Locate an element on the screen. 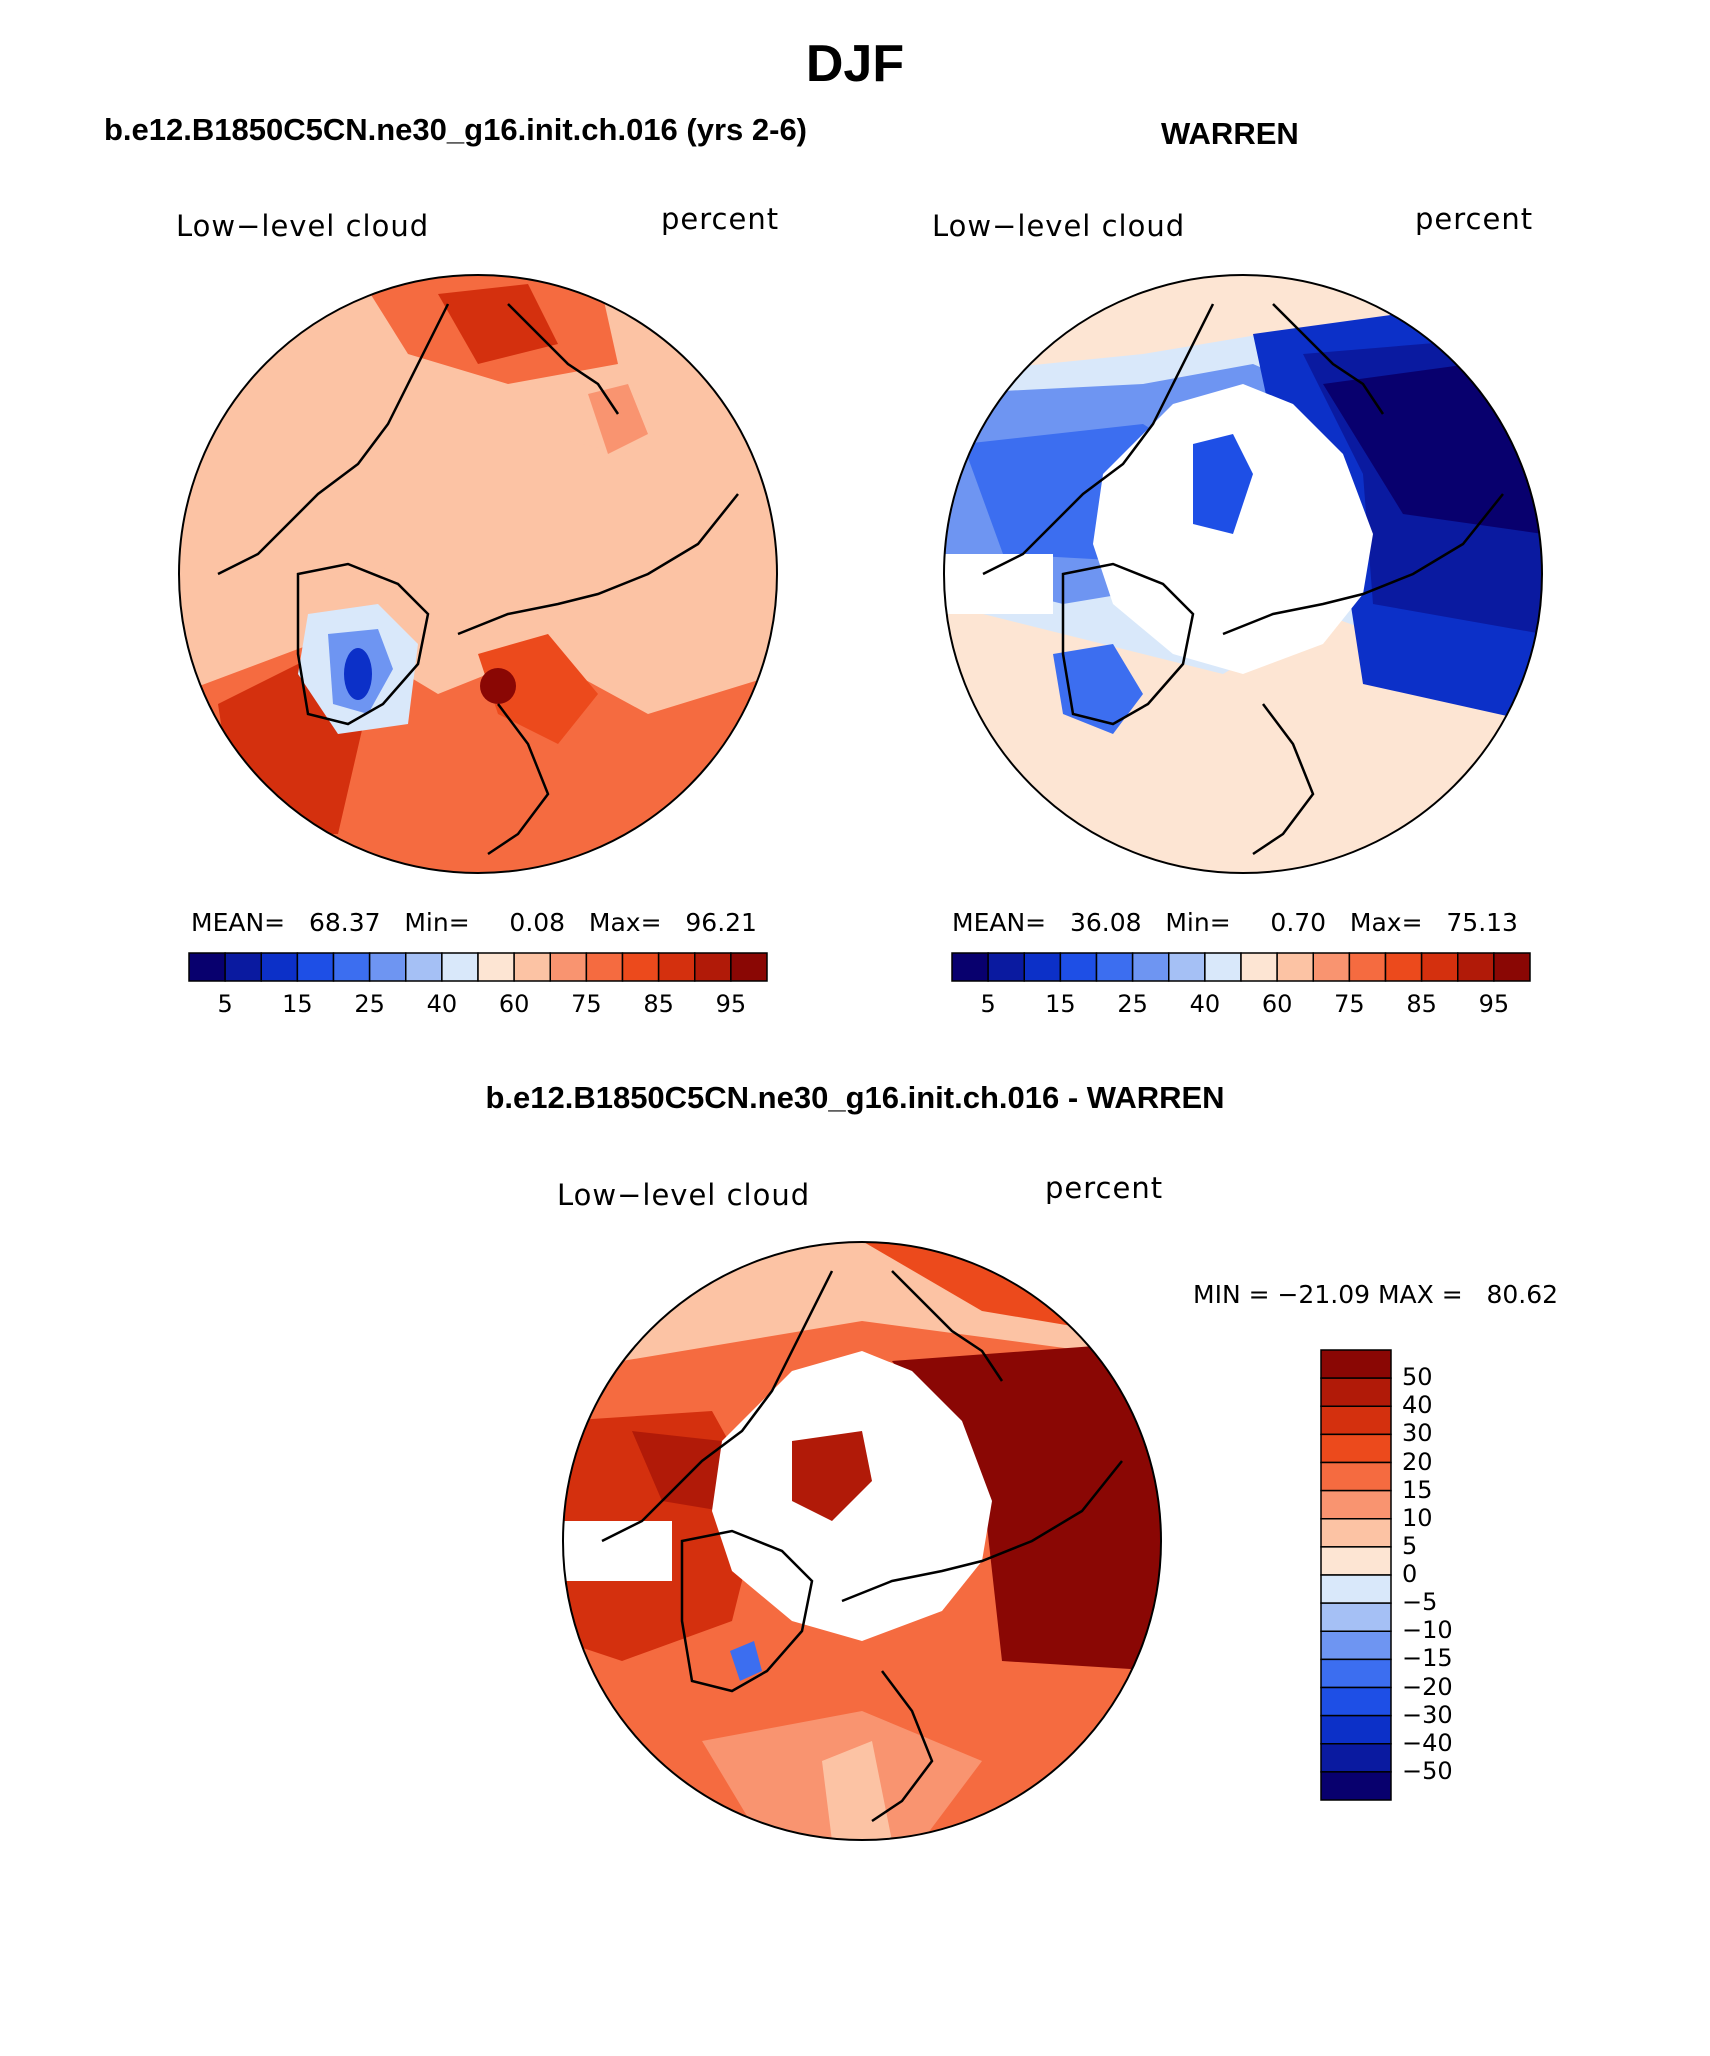 The image size is (1710, 2056). panel-1-colorbar-tick: 60 is located at coordinates (514, 1004).